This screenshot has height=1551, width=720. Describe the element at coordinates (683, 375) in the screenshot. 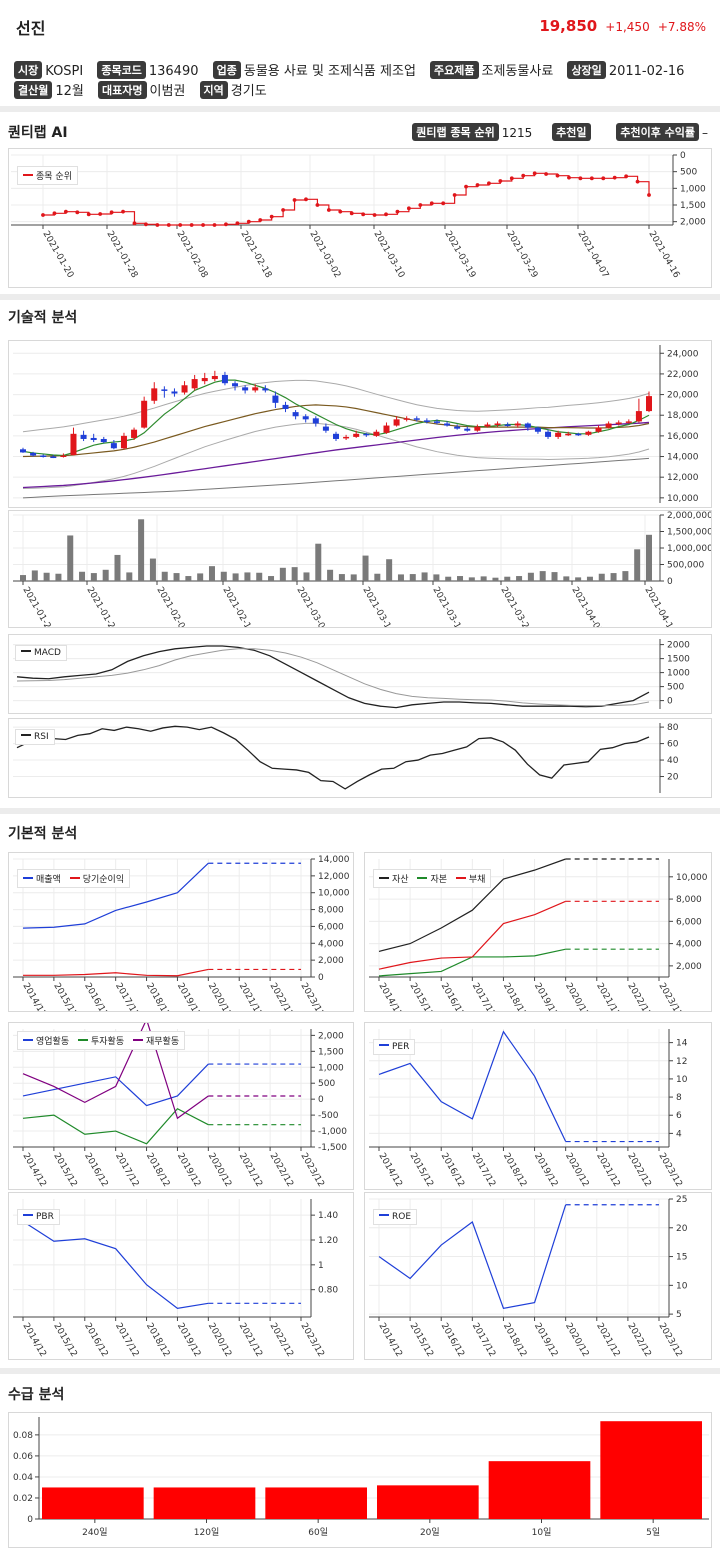

I see `y-tick-label: 22,000` at that location.